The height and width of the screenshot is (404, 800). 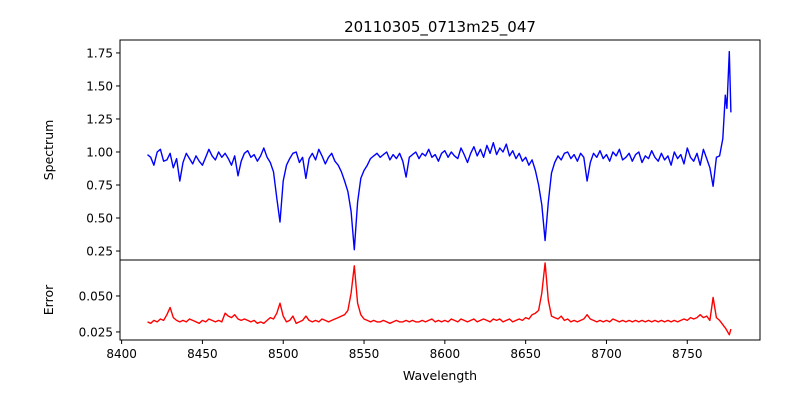 I want to click on x-axis-label: Wavelength, so click(x=440, y=375).